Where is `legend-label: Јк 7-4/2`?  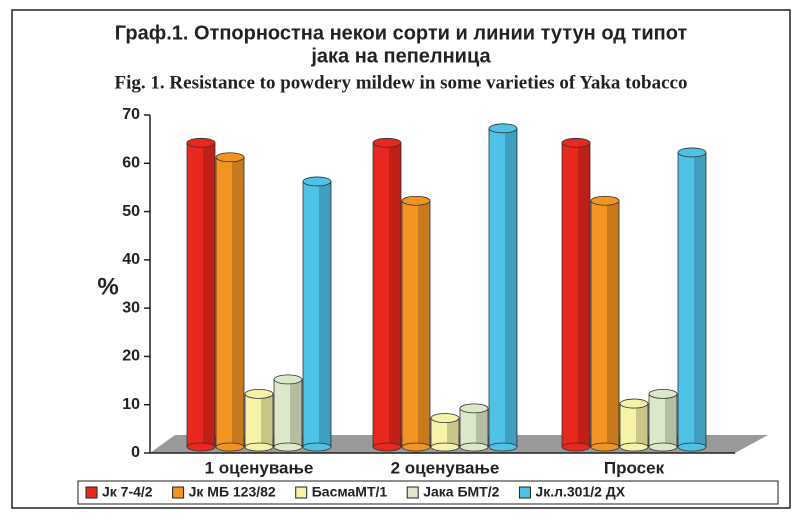
legend-label: Јк 7-4/2 is located at coordinates (127, 492).